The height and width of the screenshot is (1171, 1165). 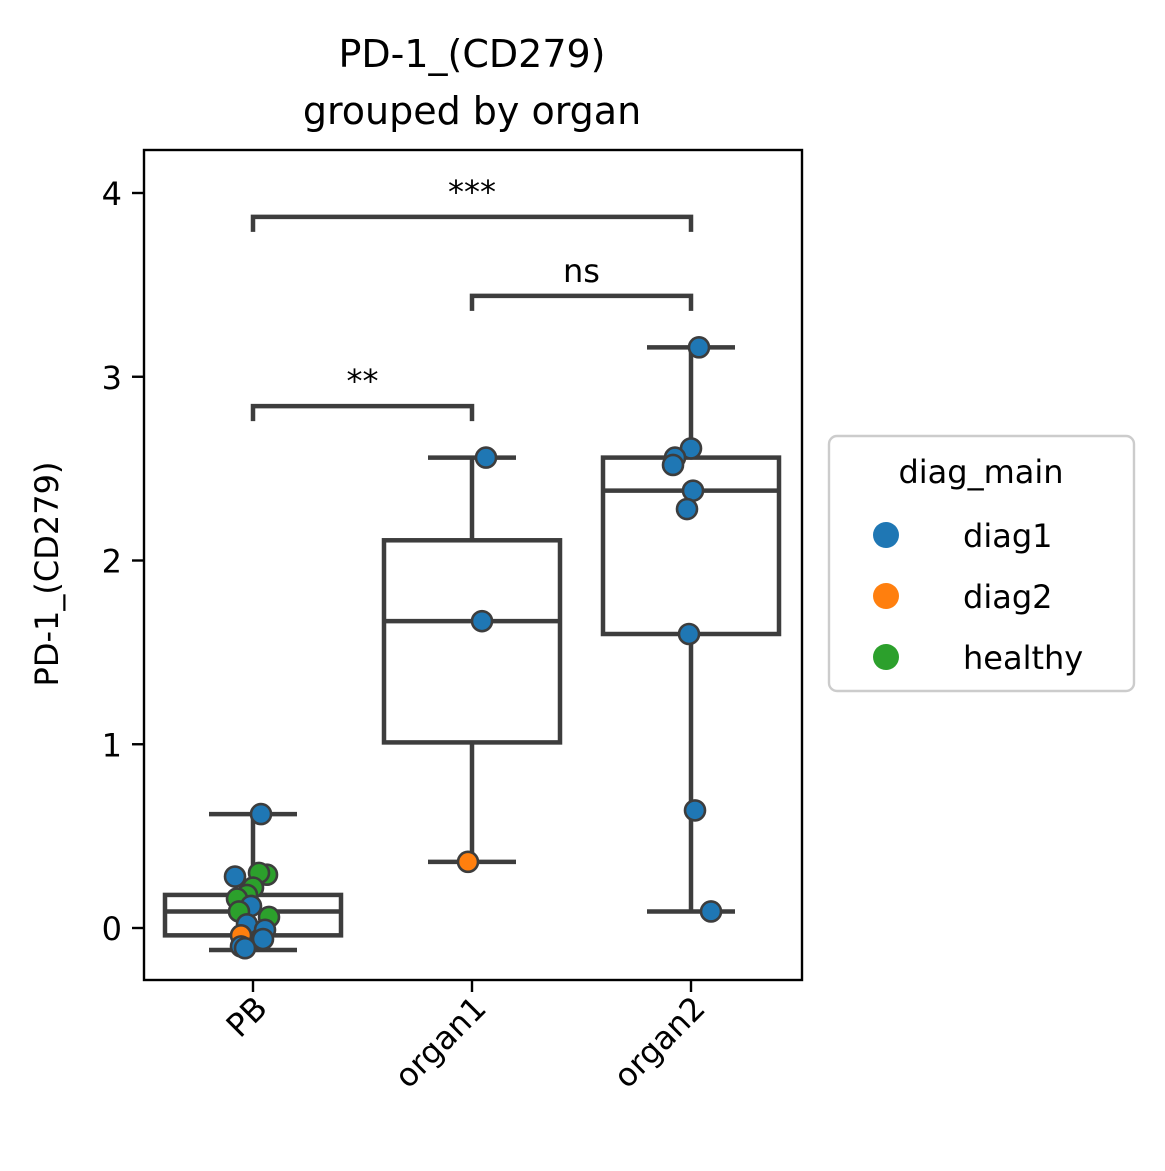 I want to click on legend-label-diag2: diag2, so click(x=1007, y=597).